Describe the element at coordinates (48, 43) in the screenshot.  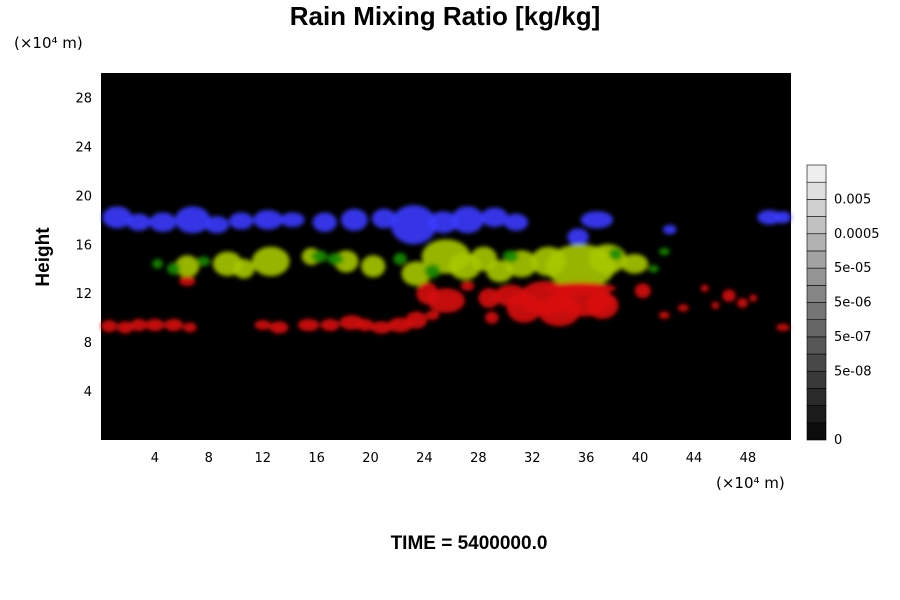
I see `y-axis-unit: (×10⁴ m)` at that location.